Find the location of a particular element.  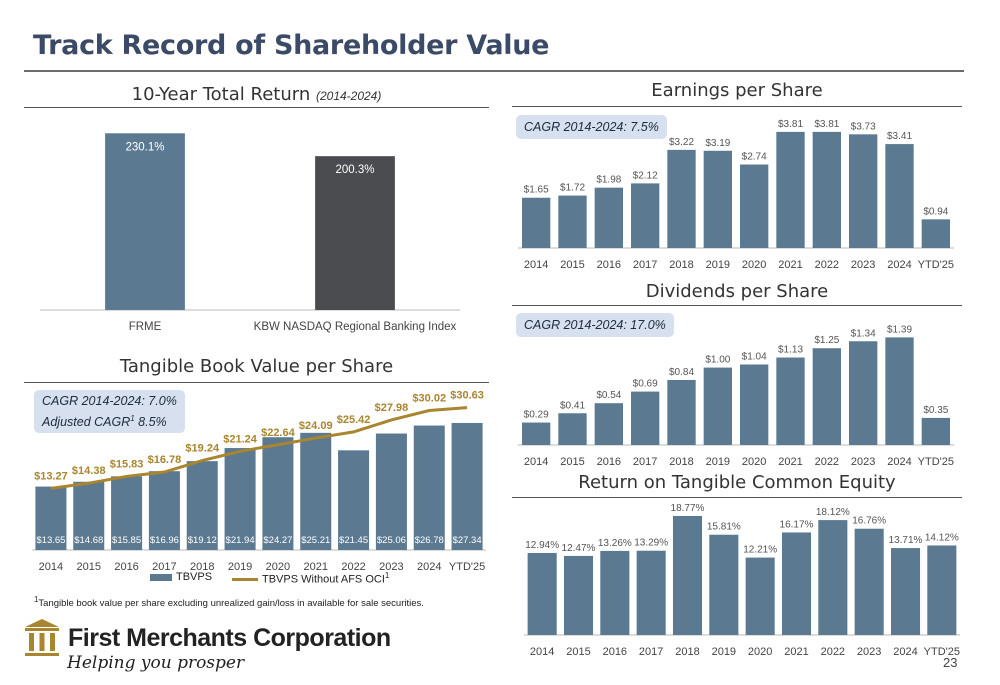

line-data-label: $14.38 is located at coordinates (89, 471).